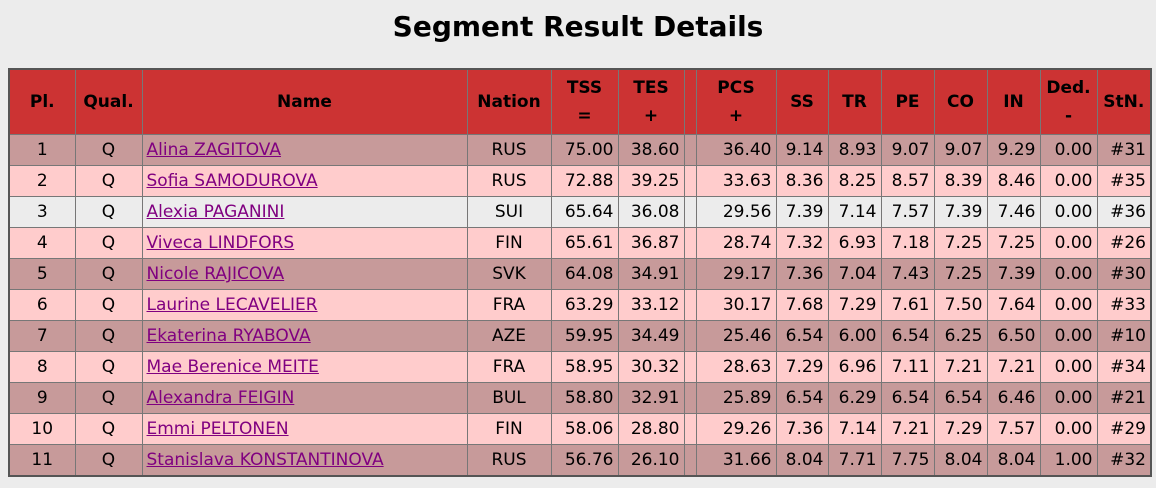 This screenshot has height=488, width=1156. What do you see at coordinates (960, 398) in the screenshot?
I see `cell-co: 6.54` at bounding box center [960, 398].